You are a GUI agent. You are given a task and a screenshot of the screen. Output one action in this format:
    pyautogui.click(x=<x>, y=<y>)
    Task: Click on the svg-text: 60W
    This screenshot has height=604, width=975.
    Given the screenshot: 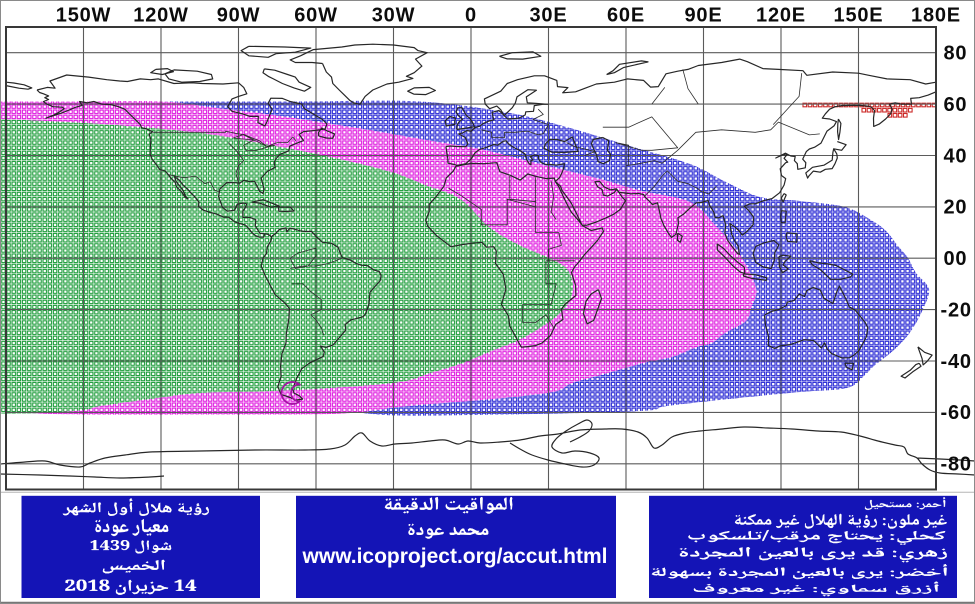 What is the action you would take?
    pyautogui.click(x=316, y=16)
    